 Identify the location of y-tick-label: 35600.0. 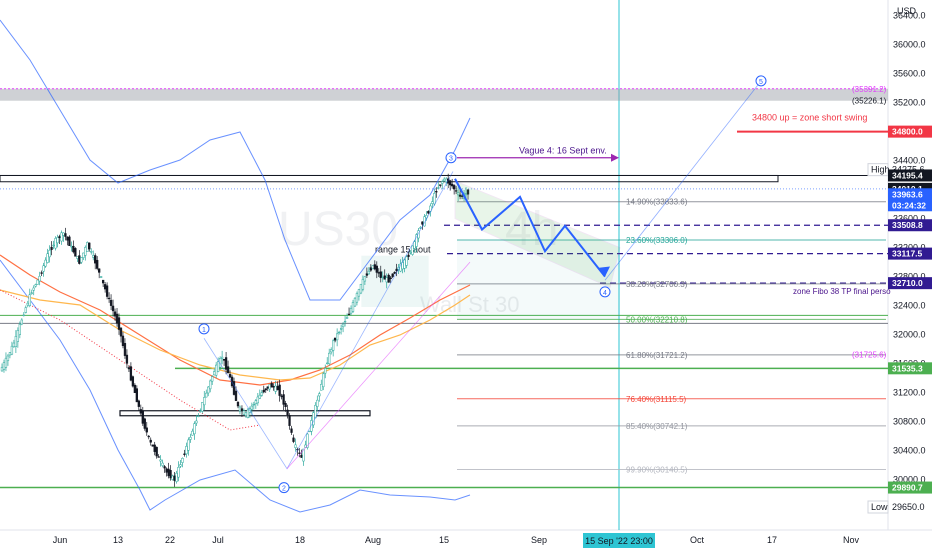
(909, 74).